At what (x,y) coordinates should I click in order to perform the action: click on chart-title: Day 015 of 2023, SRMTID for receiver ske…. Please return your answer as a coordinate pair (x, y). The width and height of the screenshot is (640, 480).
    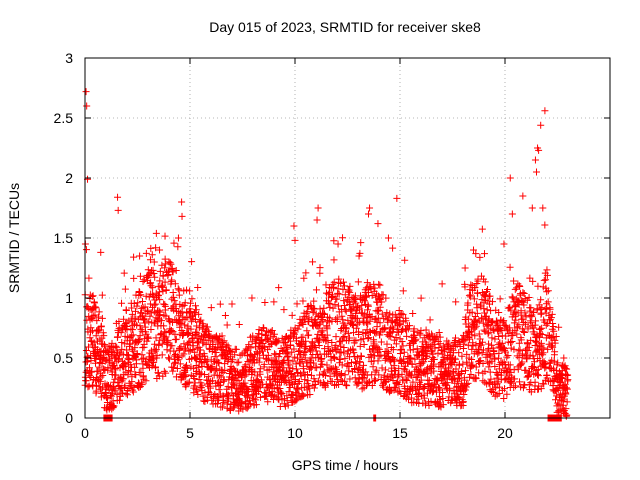
    Looking at the image, I should click on (345, 27).